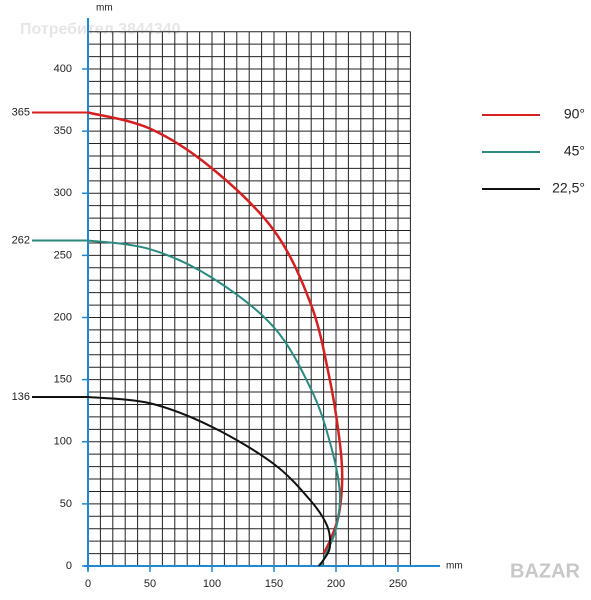 The height and width of the screenshot is (600, 591). What do you see at coordinates (66, 504) in the screenshot?
I see `y-tick-label: 50` at bounding box center [66, 504].